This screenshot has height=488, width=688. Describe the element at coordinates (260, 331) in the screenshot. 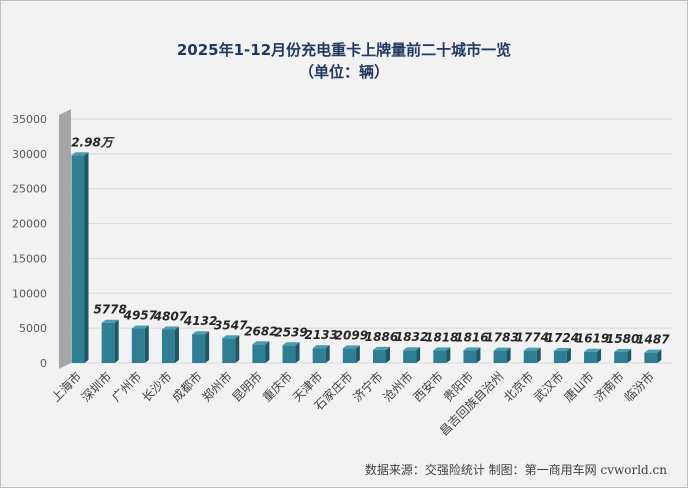

I see `data-label: 2682` at that location.